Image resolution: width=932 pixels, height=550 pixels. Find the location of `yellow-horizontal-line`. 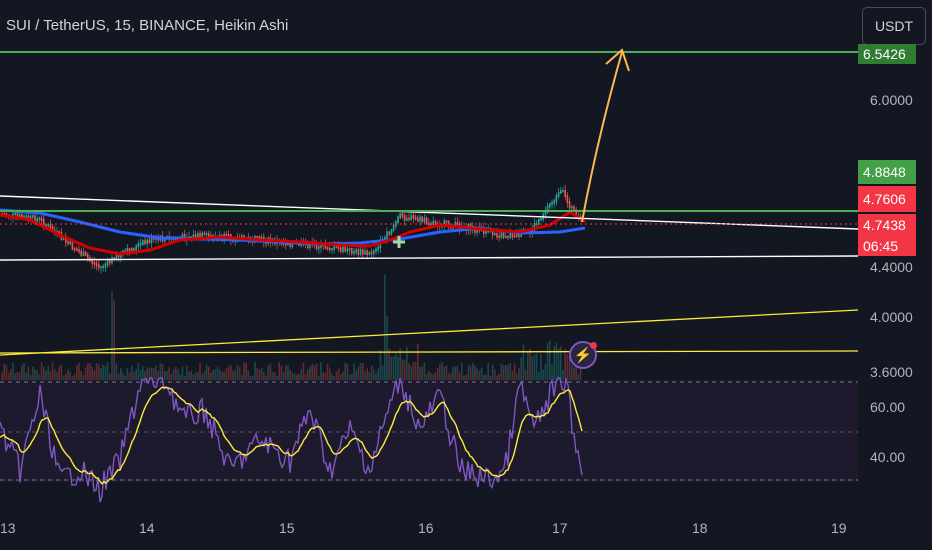

yellow-horizontal-line is located at coordinates (429, 352).